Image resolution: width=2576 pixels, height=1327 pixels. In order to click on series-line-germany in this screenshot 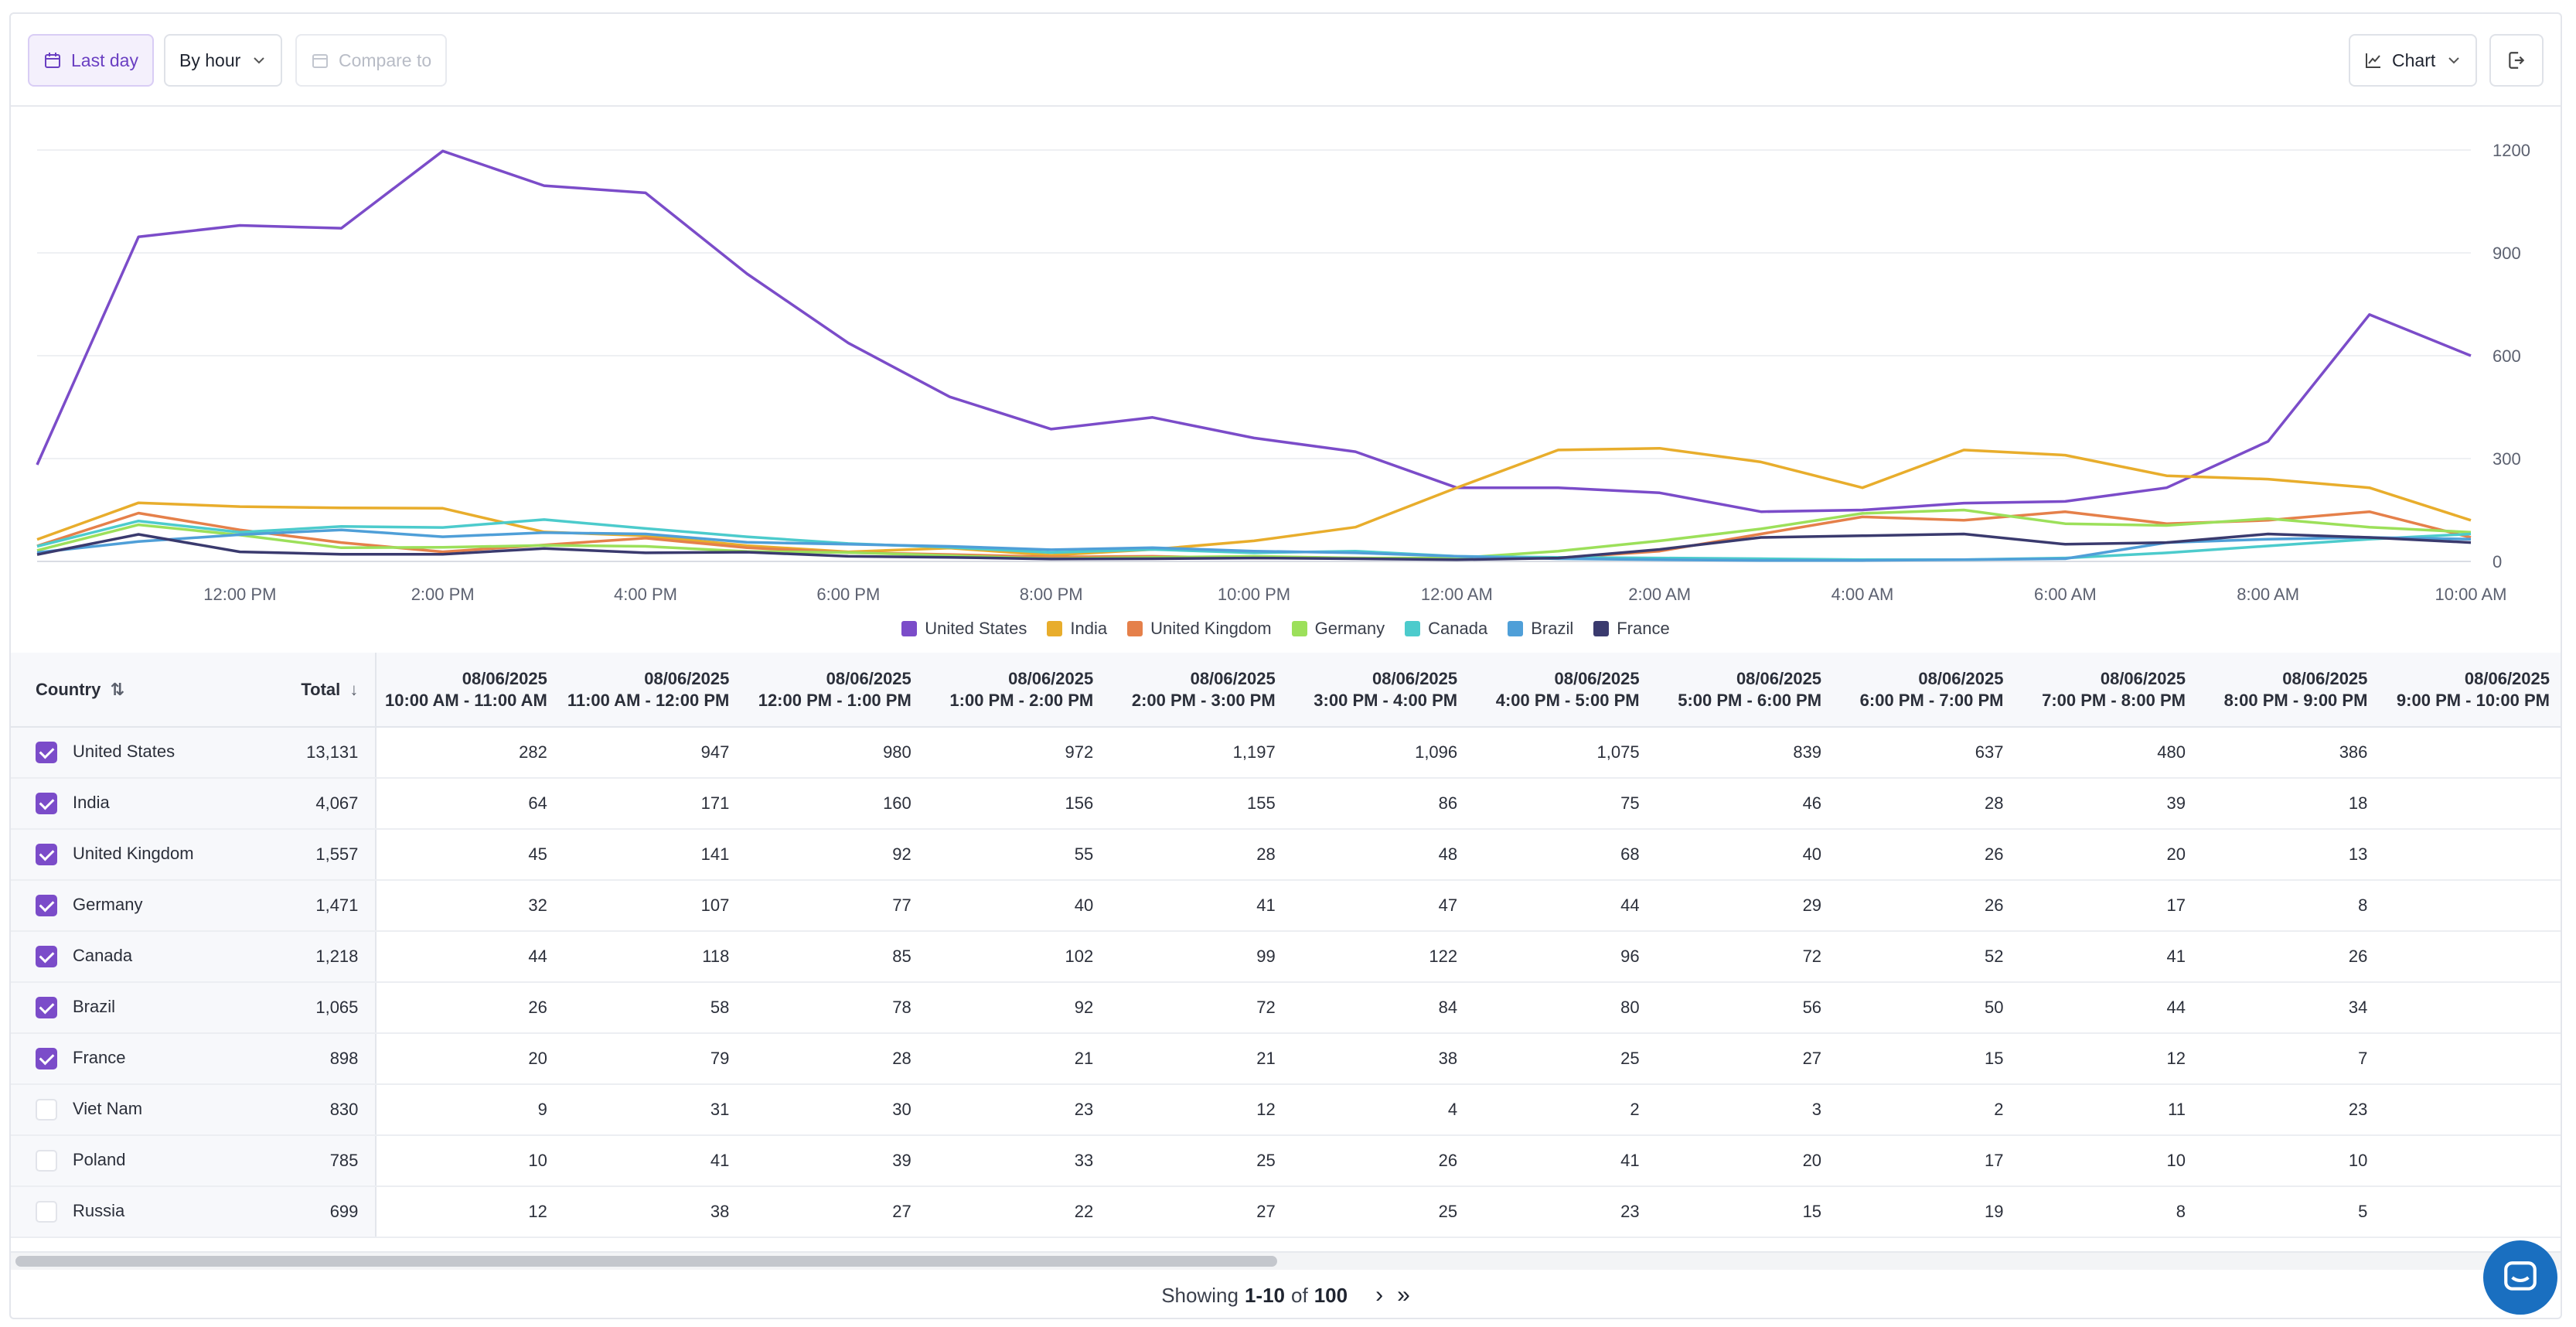, I will do `click(1254, 534)`.